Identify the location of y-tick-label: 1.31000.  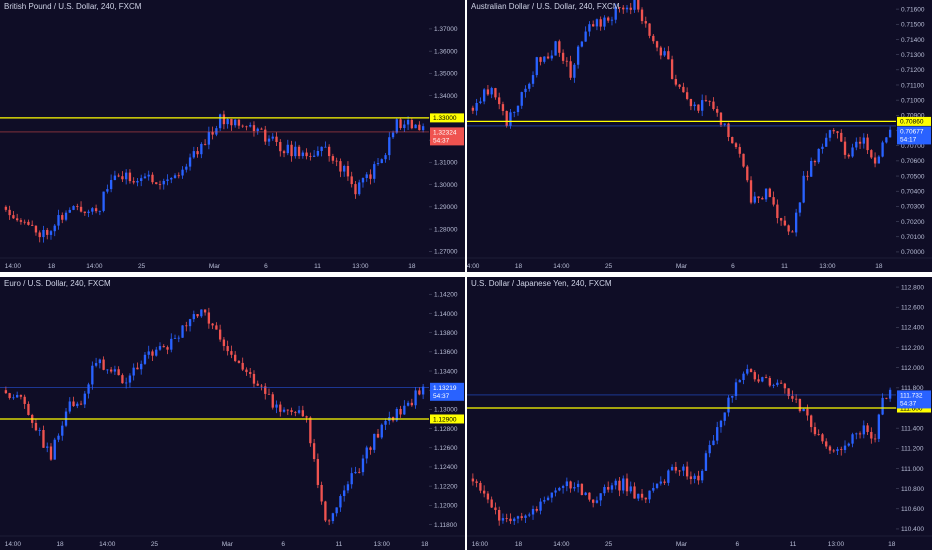
(446, 163).